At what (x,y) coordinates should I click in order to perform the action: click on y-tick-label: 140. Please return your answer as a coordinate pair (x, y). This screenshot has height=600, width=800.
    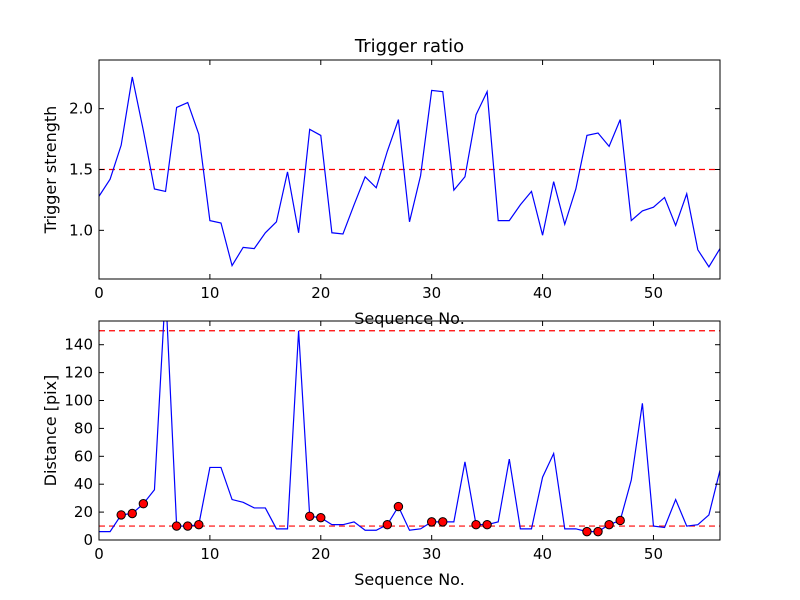
    Looking at the image, I should click on (78, 345).